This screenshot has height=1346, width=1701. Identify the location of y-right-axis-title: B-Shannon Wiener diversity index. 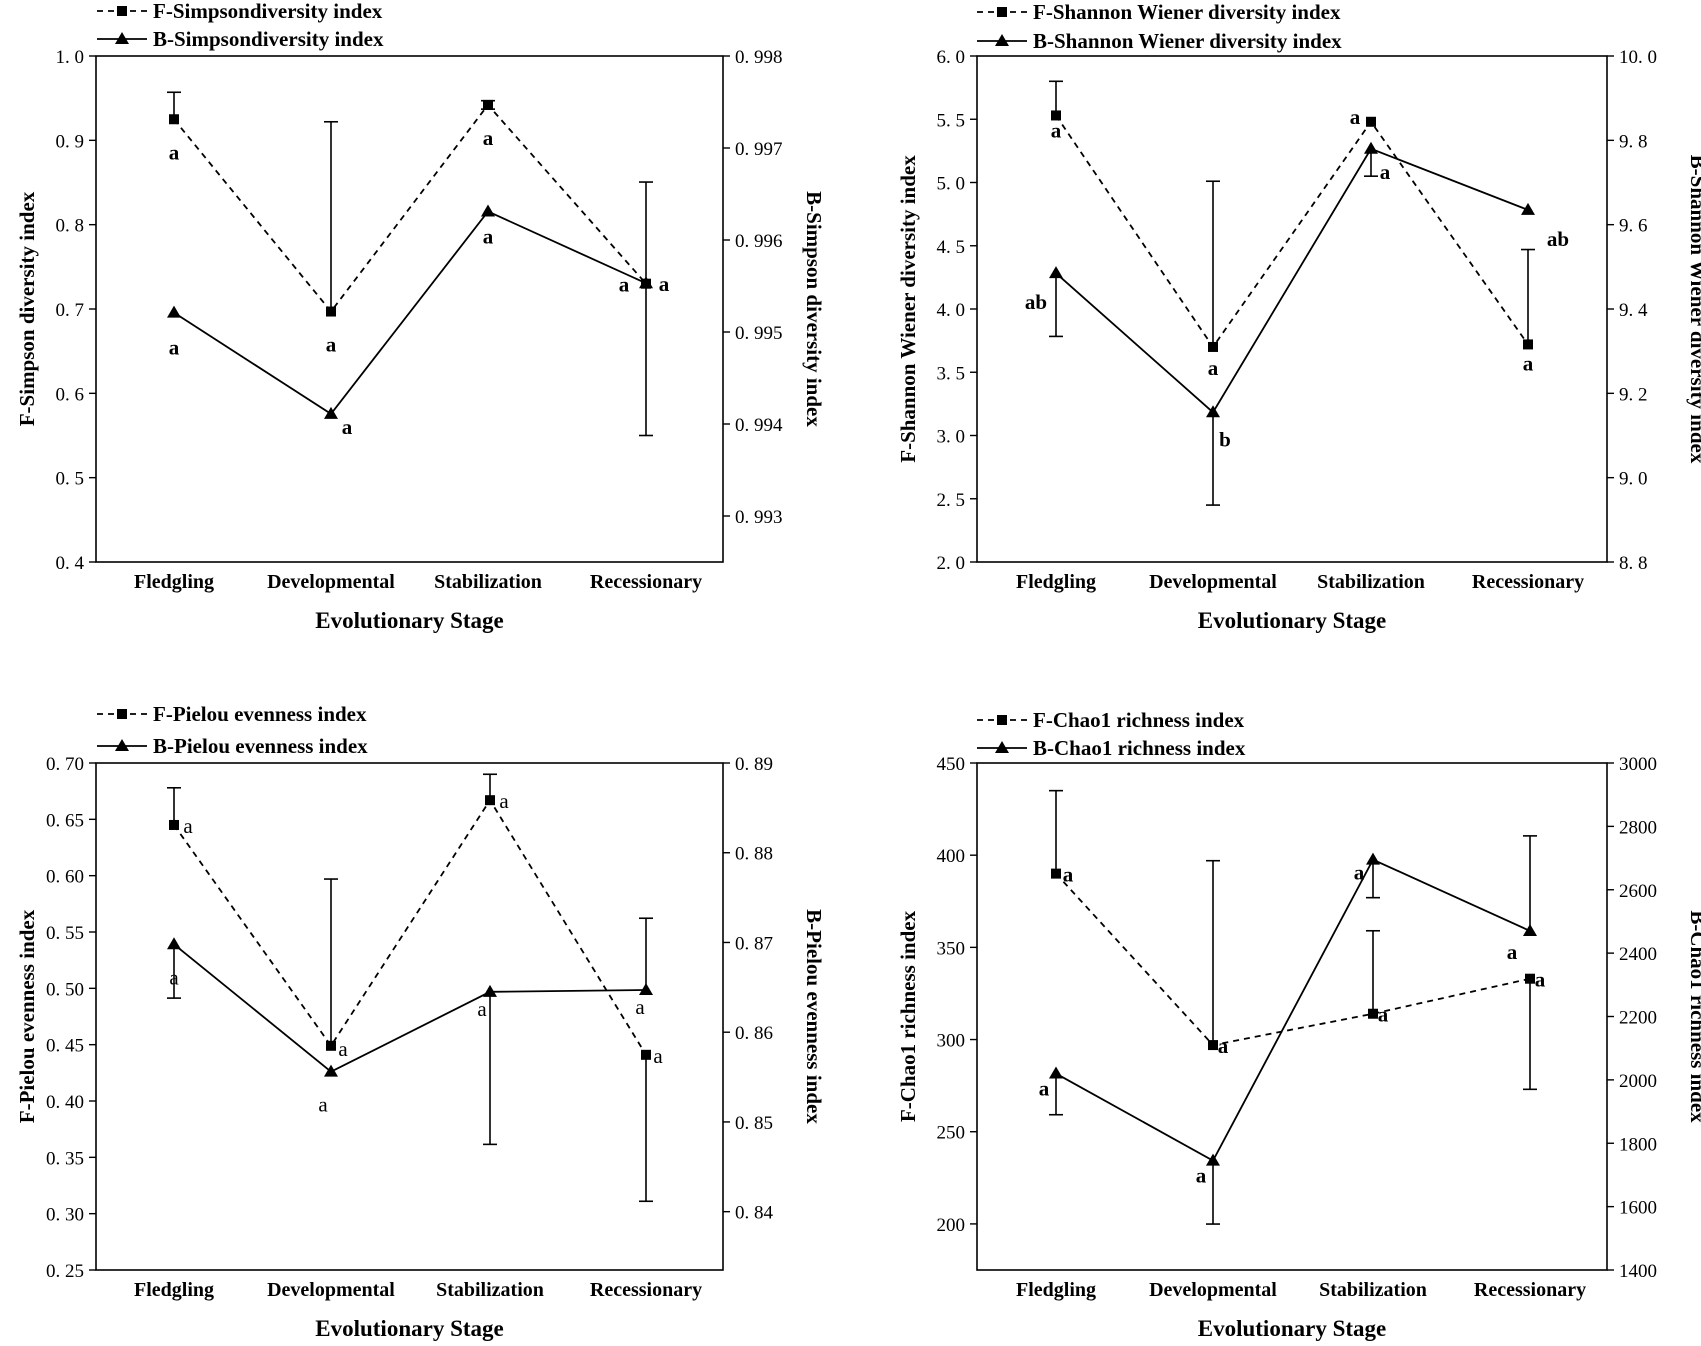
(1693, 309).